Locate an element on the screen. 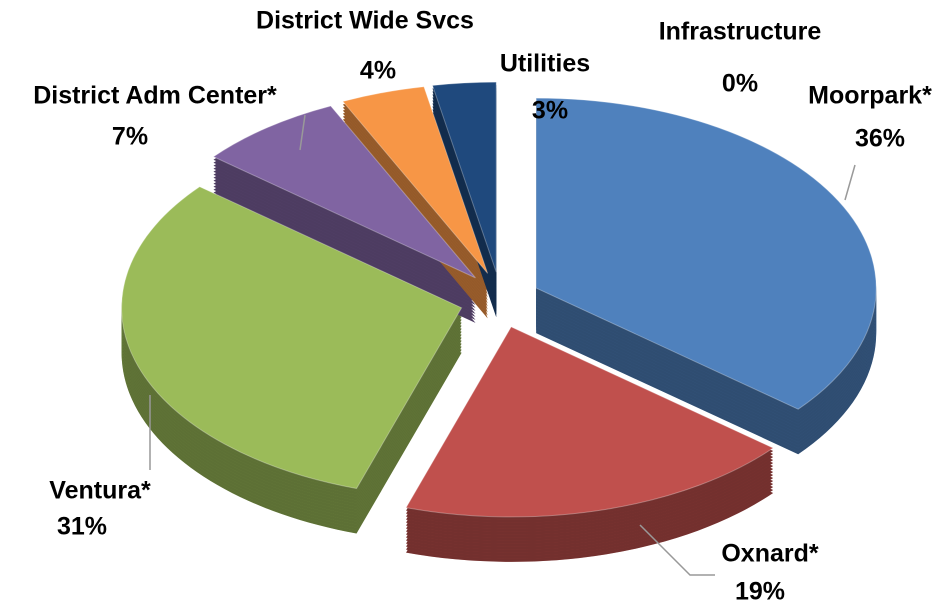  slice-value-label: 0% is located at coordinates (740, 84).